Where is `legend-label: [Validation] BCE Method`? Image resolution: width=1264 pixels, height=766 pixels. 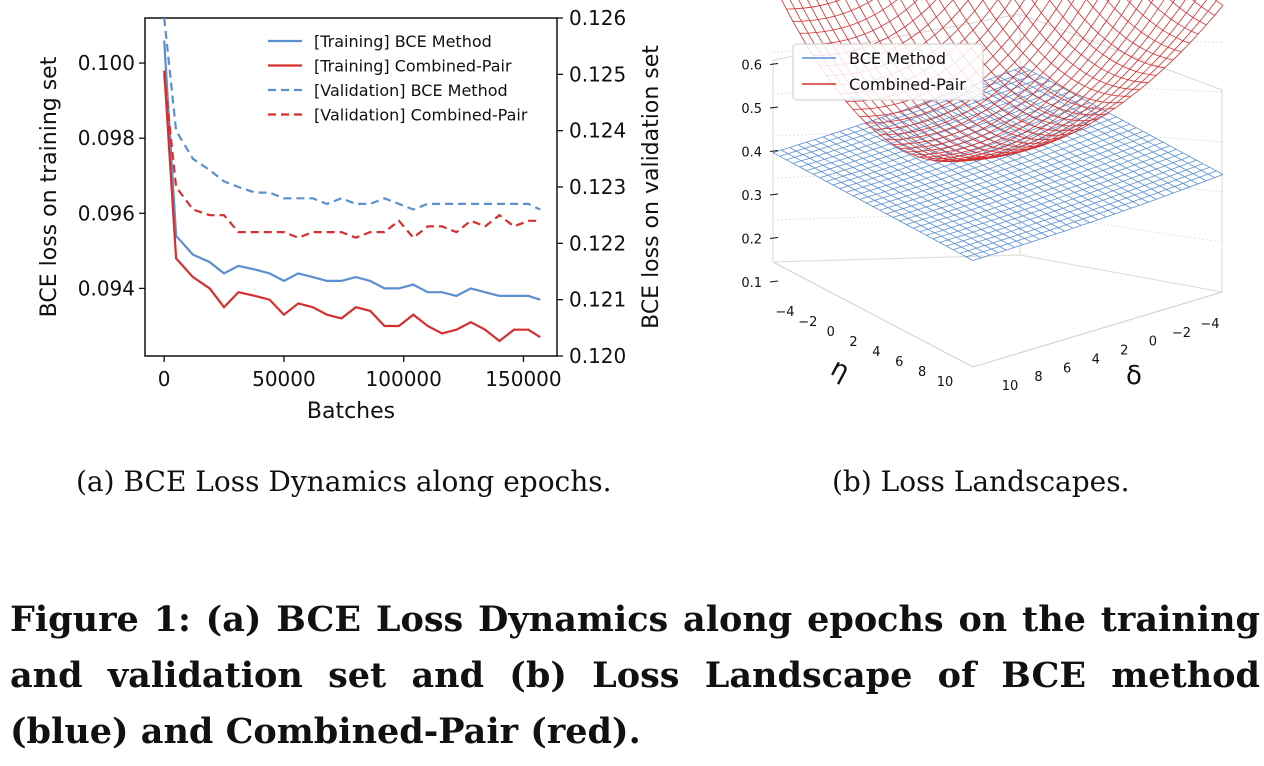 legend-label: [Validation] BCE Method is located at coordinates (411, 90).